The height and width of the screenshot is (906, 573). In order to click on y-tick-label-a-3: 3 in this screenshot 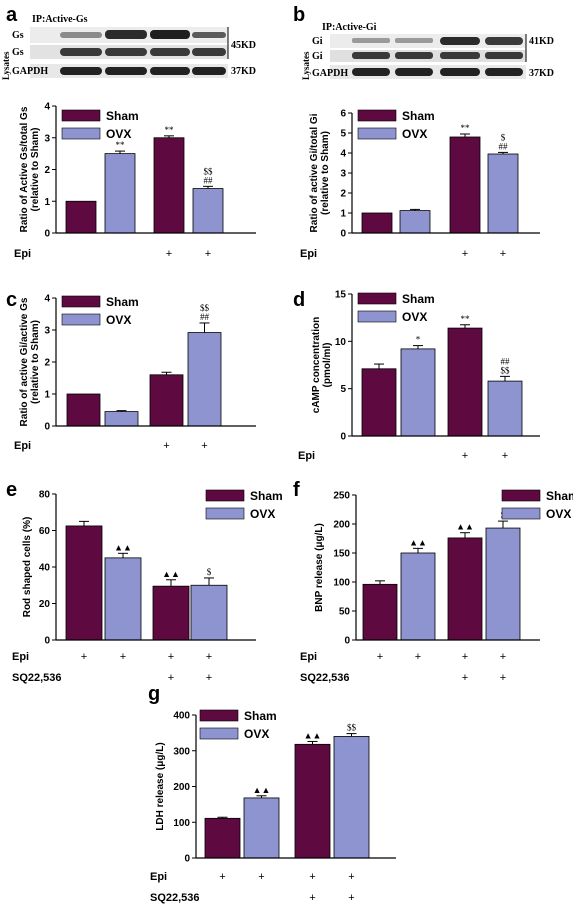, I will do `click(47, 138)`.